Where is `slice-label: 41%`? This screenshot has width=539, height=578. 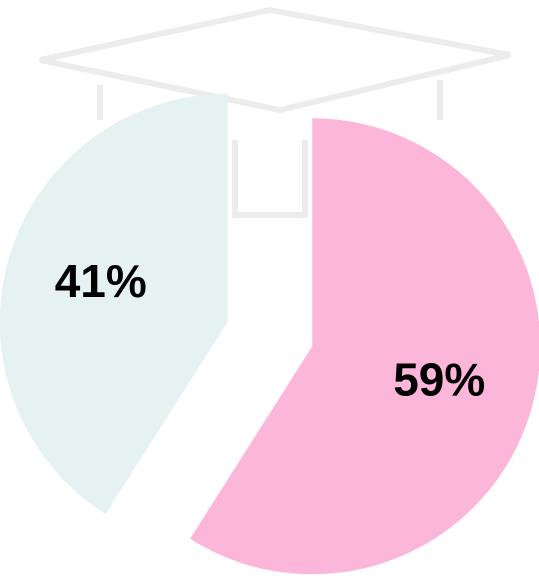
slice-label: 41% is located at coordinates (101, 281).